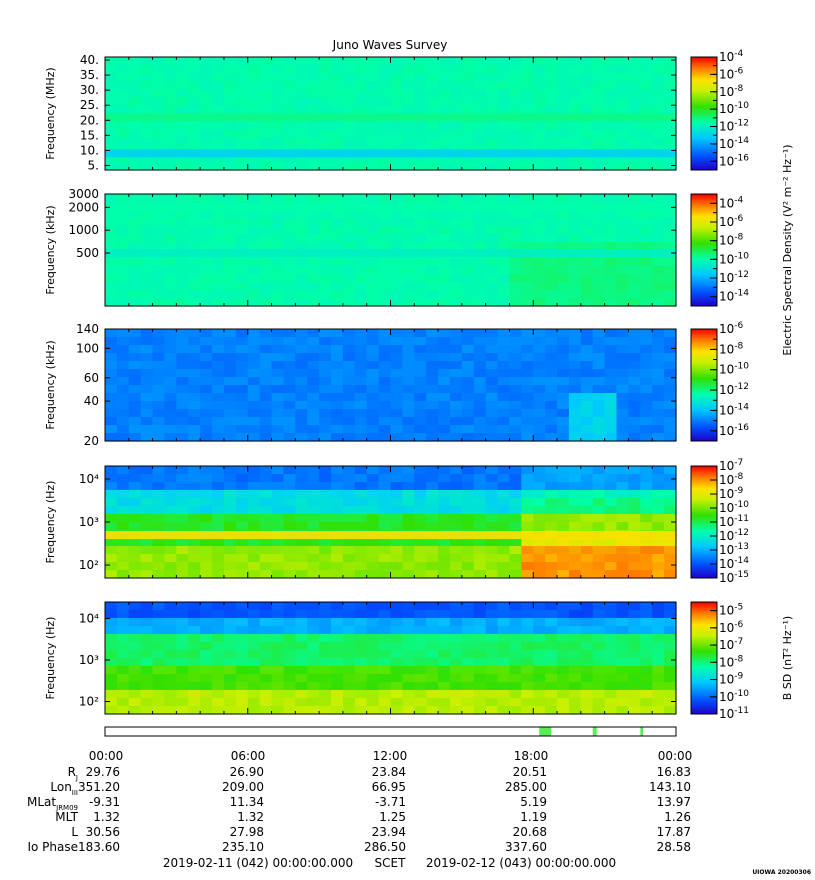 This screenshot has width=815, height=880. I want to click on ephemeris-value: 23.84, so click(389, 772).